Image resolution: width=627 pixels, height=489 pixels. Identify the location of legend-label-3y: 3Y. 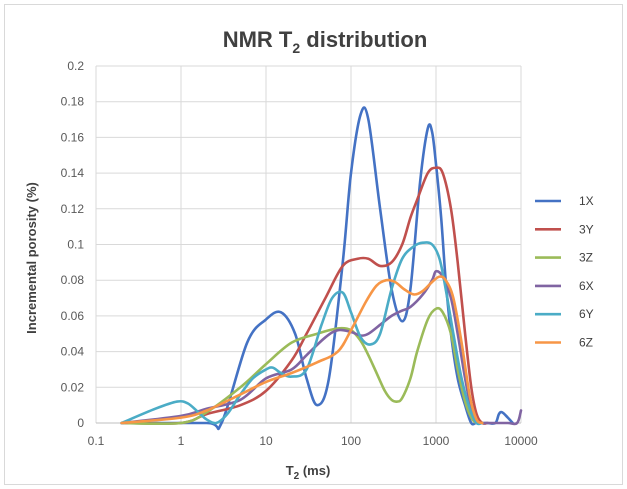
(586, 229).